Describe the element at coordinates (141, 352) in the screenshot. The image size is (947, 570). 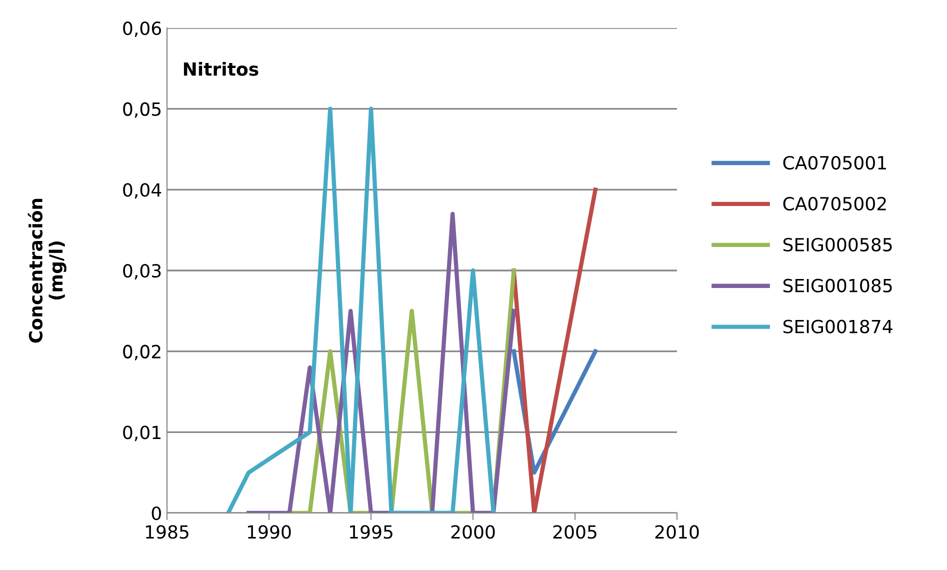
I see `y-tick-label: 0,02` at that location.